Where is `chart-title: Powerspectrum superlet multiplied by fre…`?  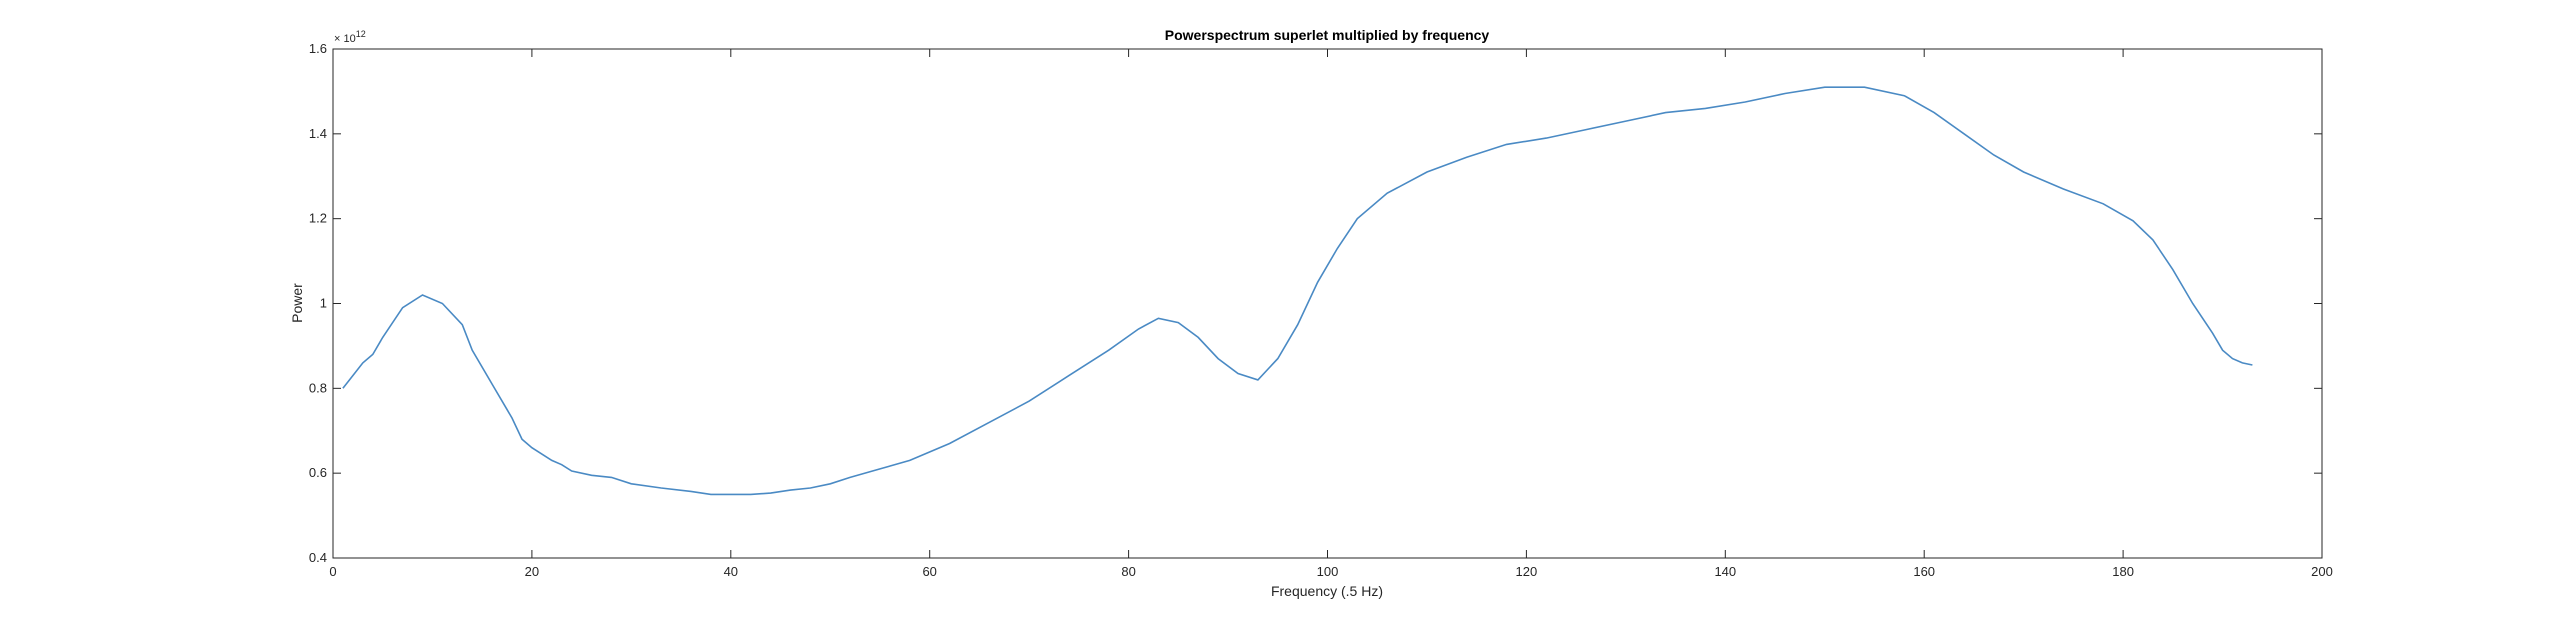
chart-title: Powerspectrum superlet multiplied by fre… is located at coordinates (1327, 35).